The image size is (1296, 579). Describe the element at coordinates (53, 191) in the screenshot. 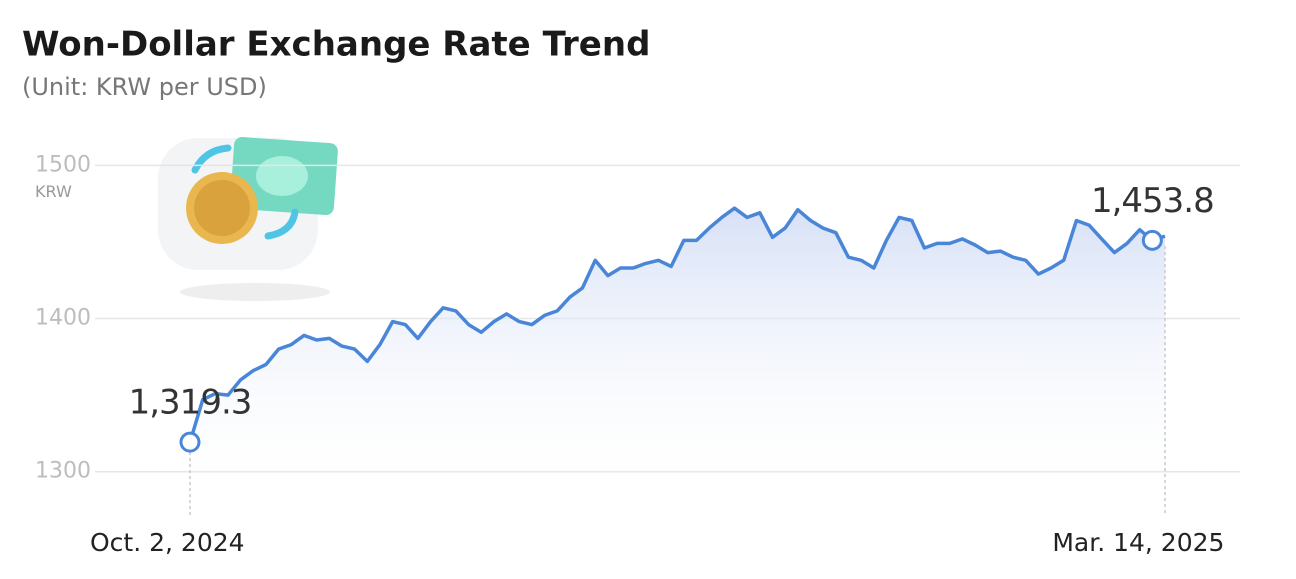

I see `y-unit-label: KRW` at that location.